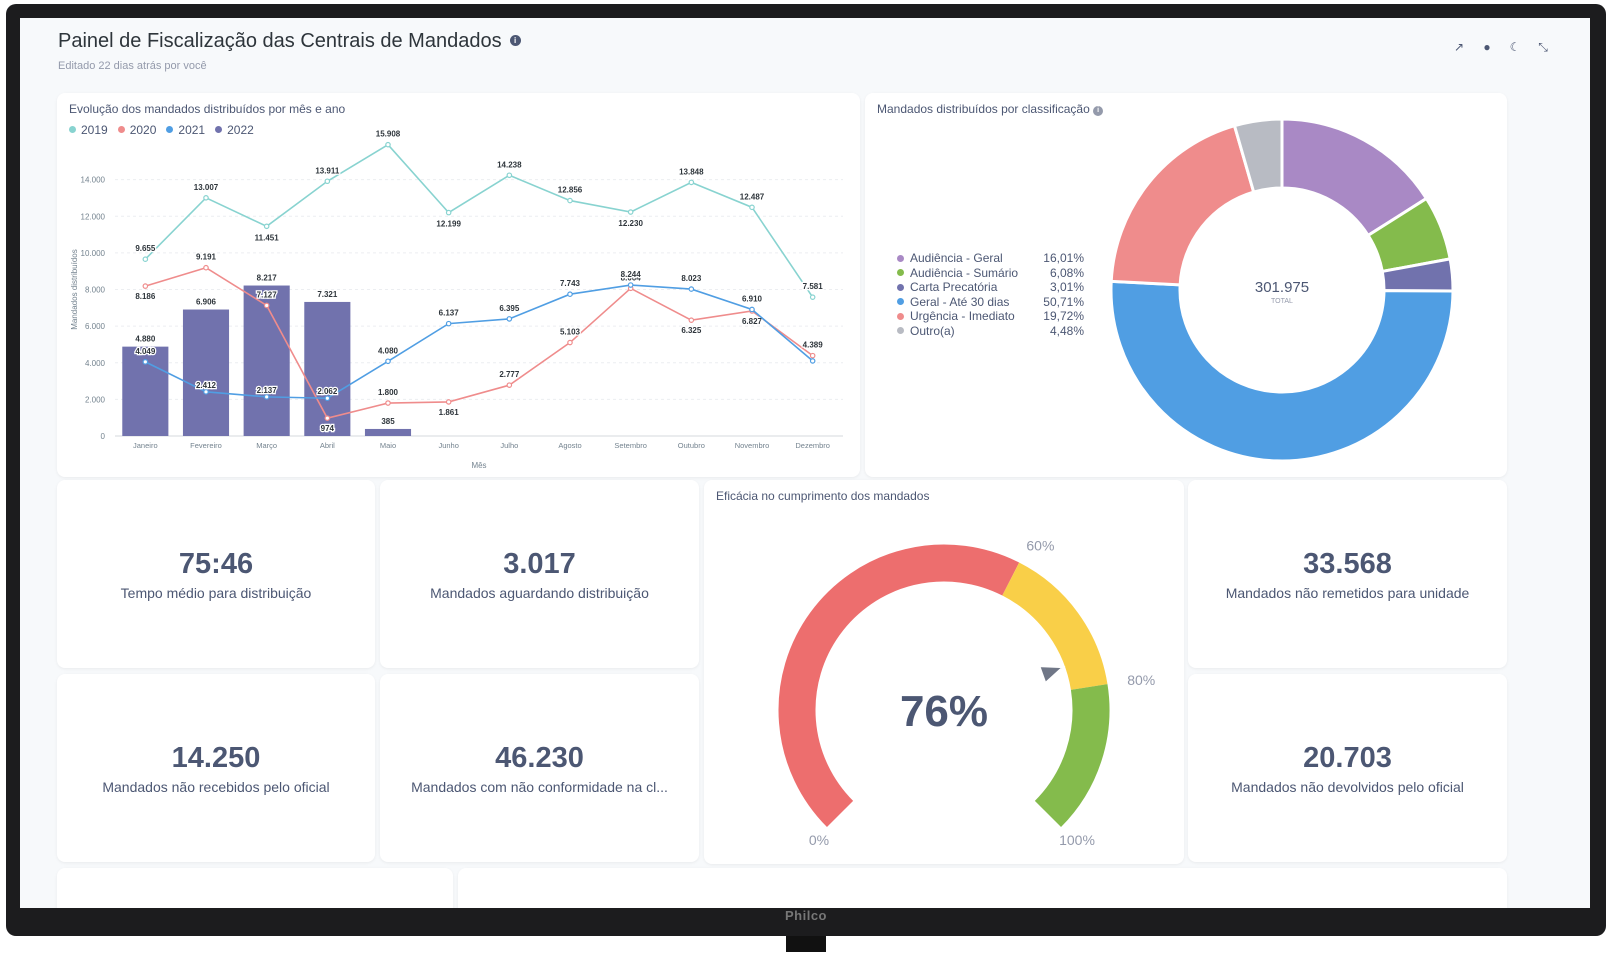  What do you see at coordinates (1066, 330) in the screenshot?
I see `legend-percent: 4,48%` at bounding box center [1066, 330].